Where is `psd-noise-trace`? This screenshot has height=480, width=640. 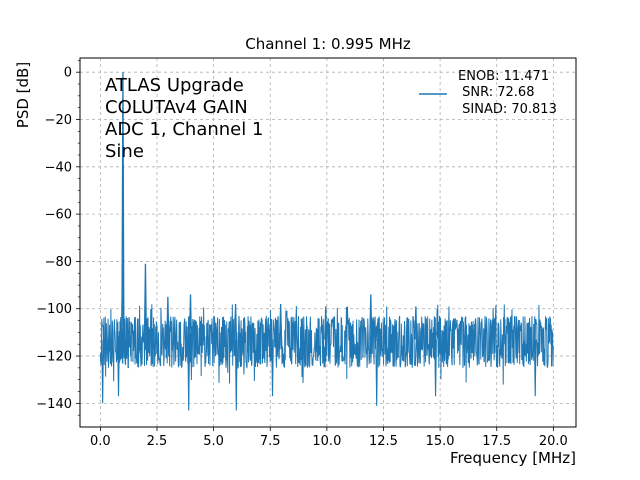 psd-noise-trace is located at coordinates (326, 344).